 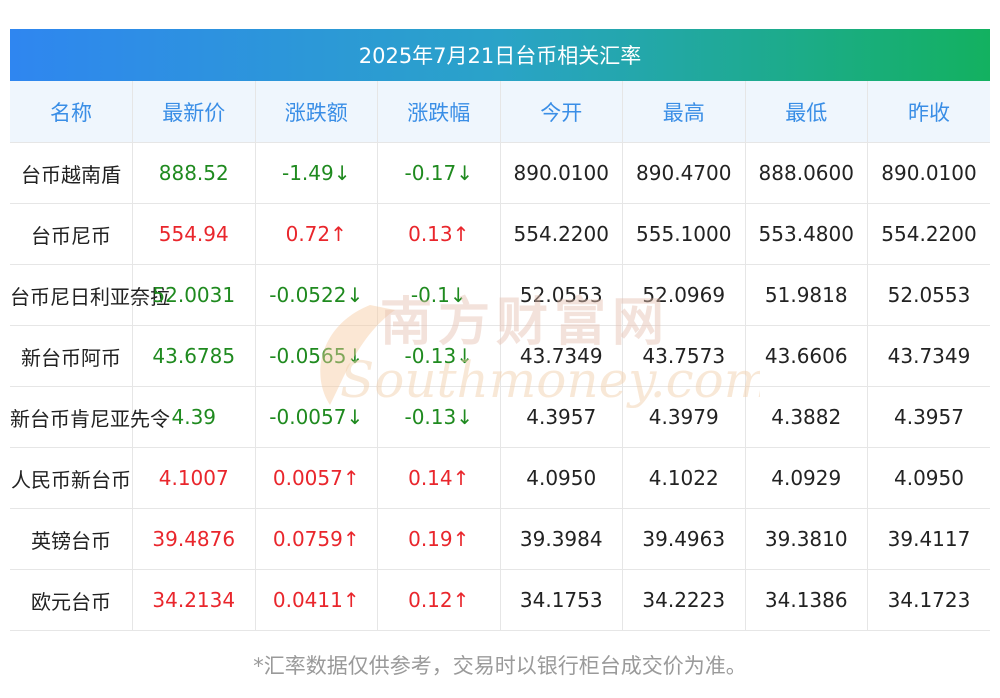 What do you see at coordinates (500, 666) in the screenshot?
I see `disclaimer-footnote: *汇率数据仅供参考，交易时以银行柜台成交价为准。` at bounding box center [500, 666].